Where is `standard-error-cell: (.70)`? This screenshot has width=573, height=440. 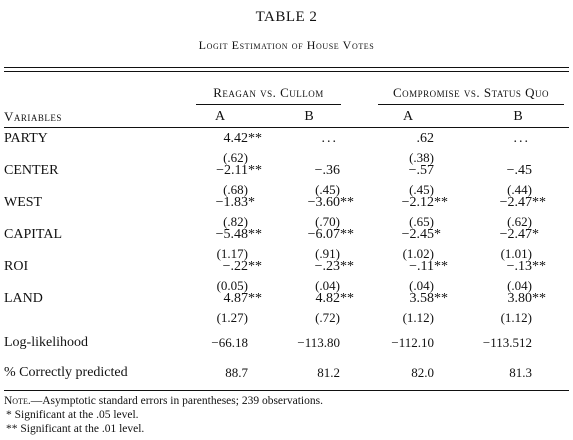
standard-error-cell: (.70) is located at coordinates (327, 221).